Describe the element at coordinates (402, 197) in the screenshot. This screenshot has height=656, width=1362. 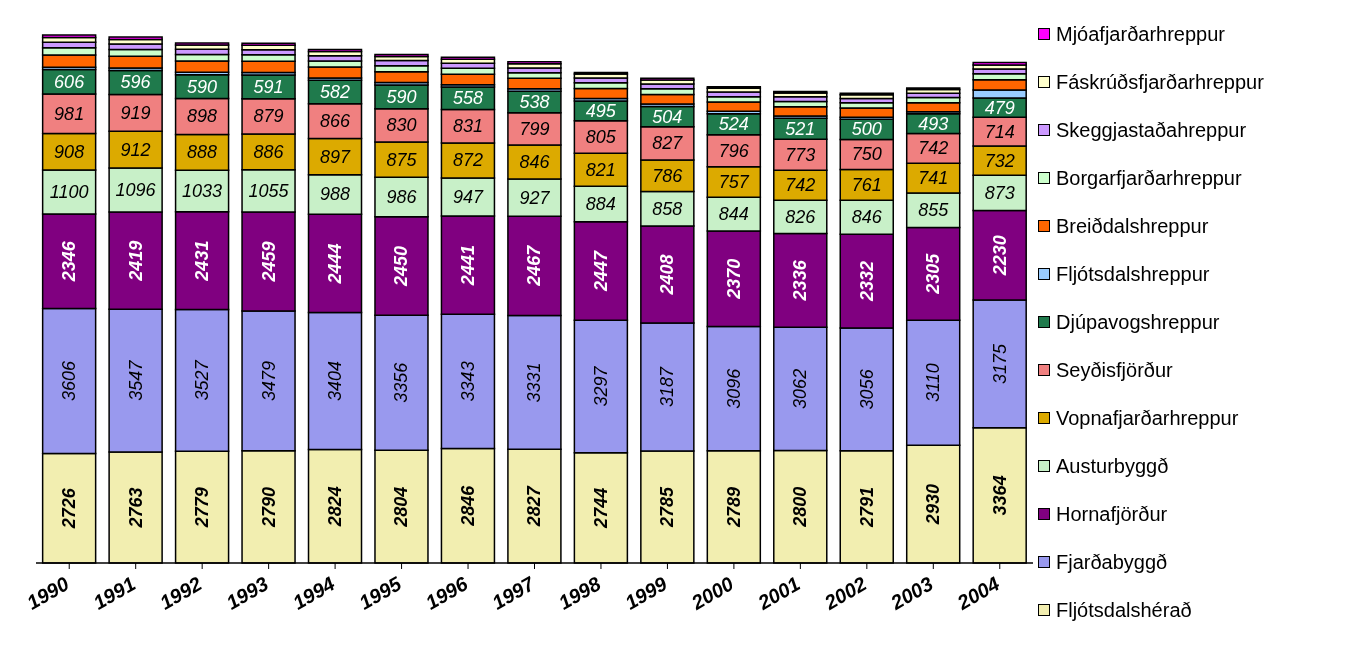
I see `data-label: 986` at that location.